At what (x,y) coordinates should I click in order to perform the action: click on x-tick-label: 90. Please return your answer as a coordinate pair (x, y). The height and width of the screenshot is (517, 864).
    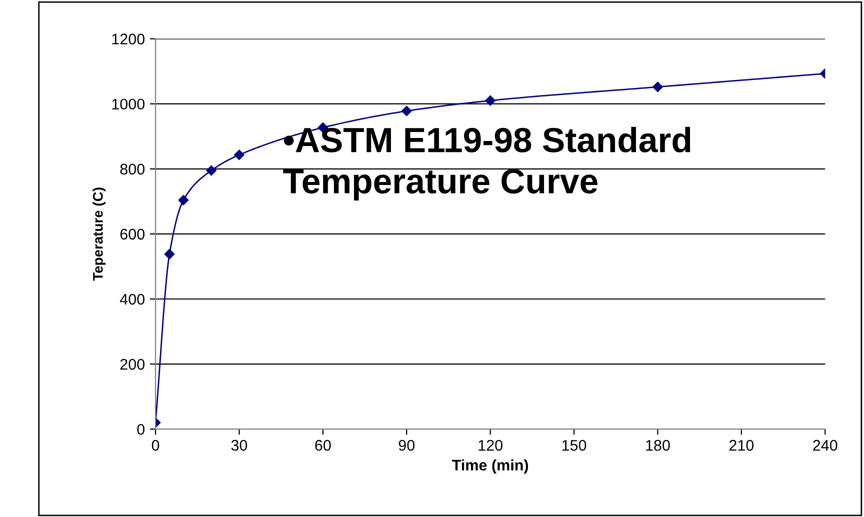
    Looking at the image, I should click on (406, 445).